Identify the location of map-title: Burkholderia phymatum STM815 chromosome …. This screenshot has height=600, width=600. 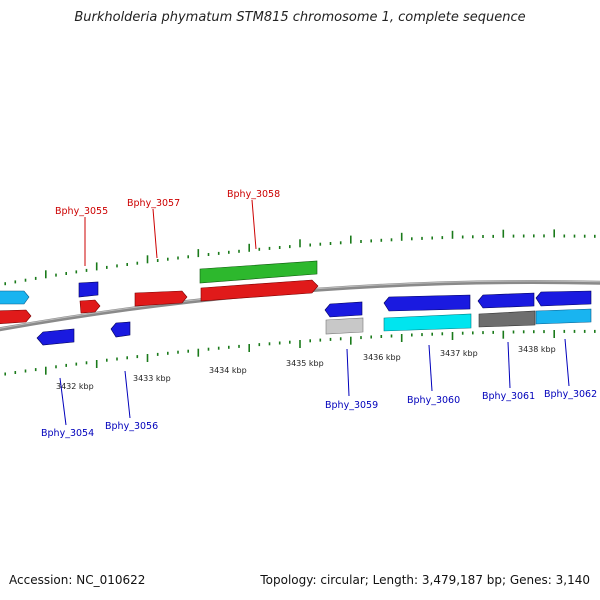
(300, 17).